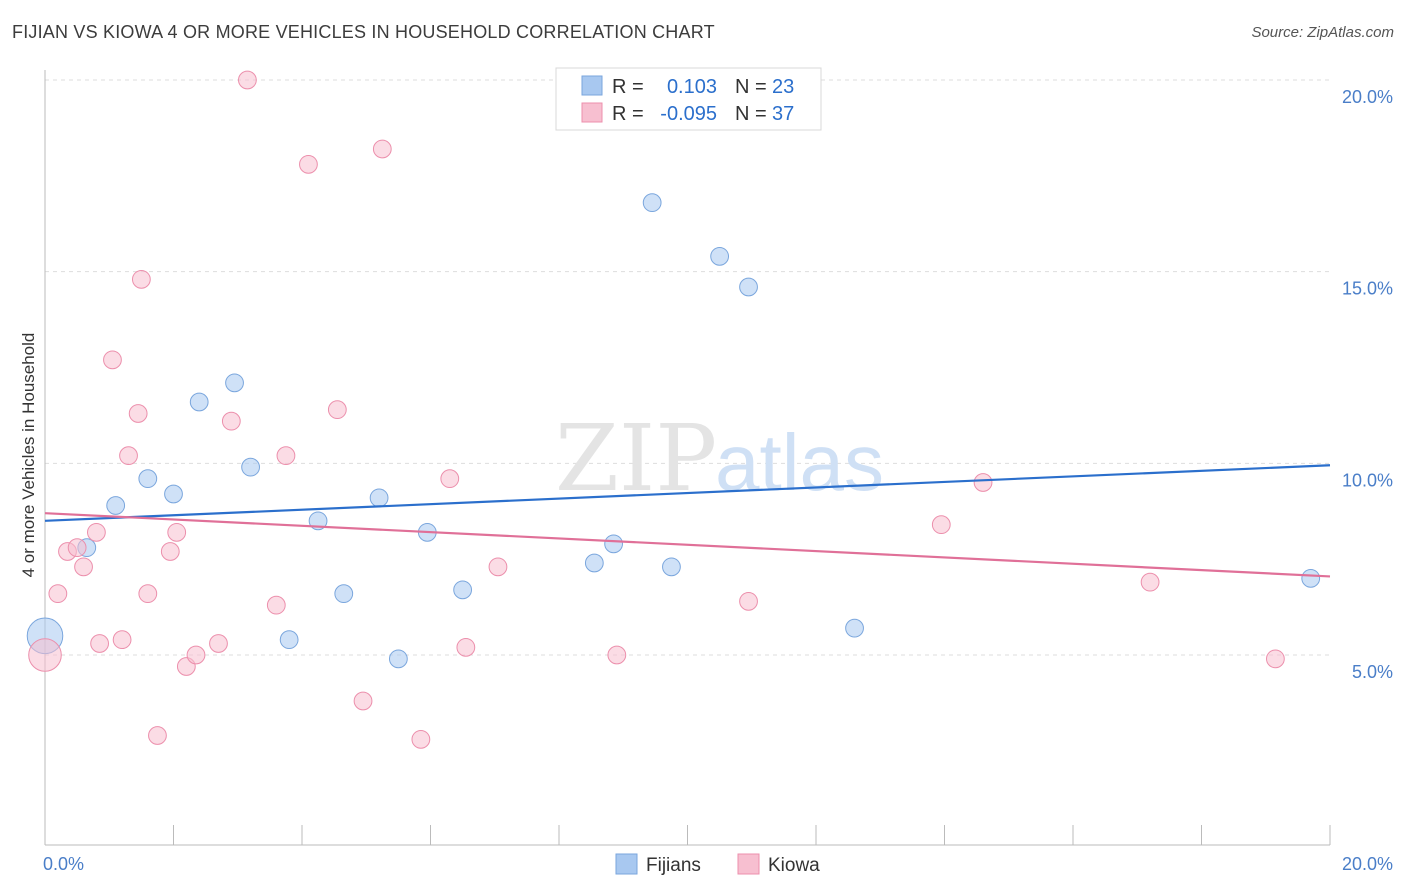 This screenshot has height=892, width=1406. Describe the element at coordinates (748, 864) in the screenshot. I see `legend-bottom-swatch-kiowa` at that location.